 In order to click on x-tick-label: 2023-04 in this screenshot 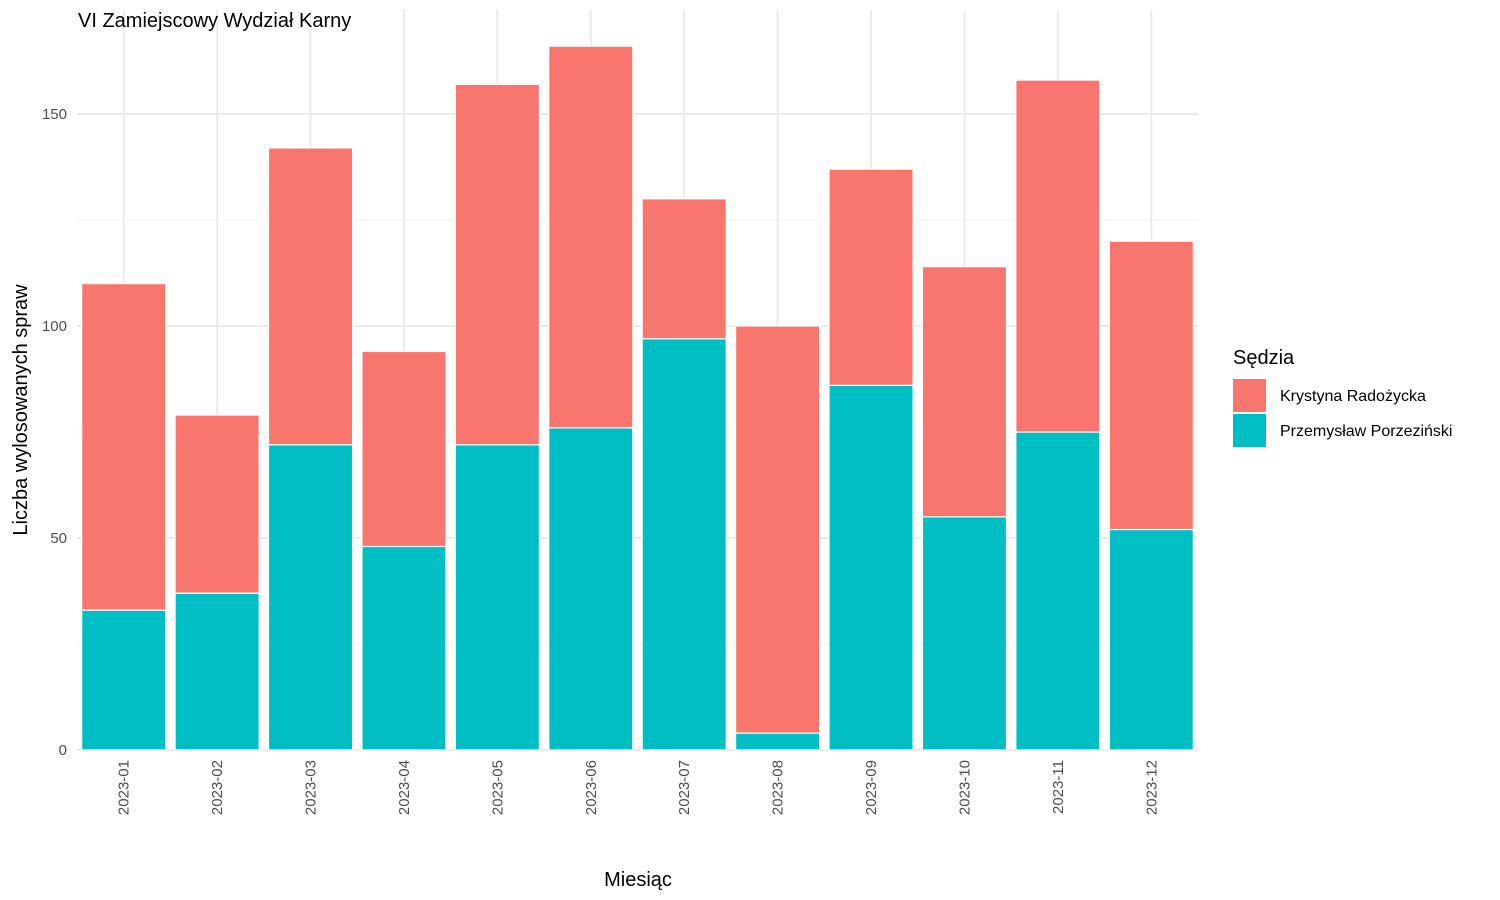, I will do `click(404, 787)`.